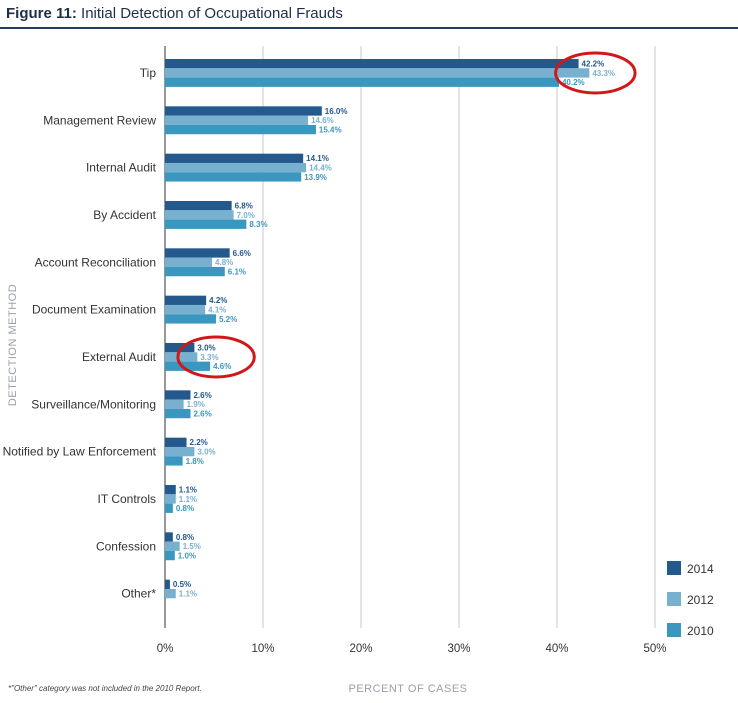 The width and height of the screenshot is (738, 703). I want to click on x-tick-label: 40%, so click(556, 649).